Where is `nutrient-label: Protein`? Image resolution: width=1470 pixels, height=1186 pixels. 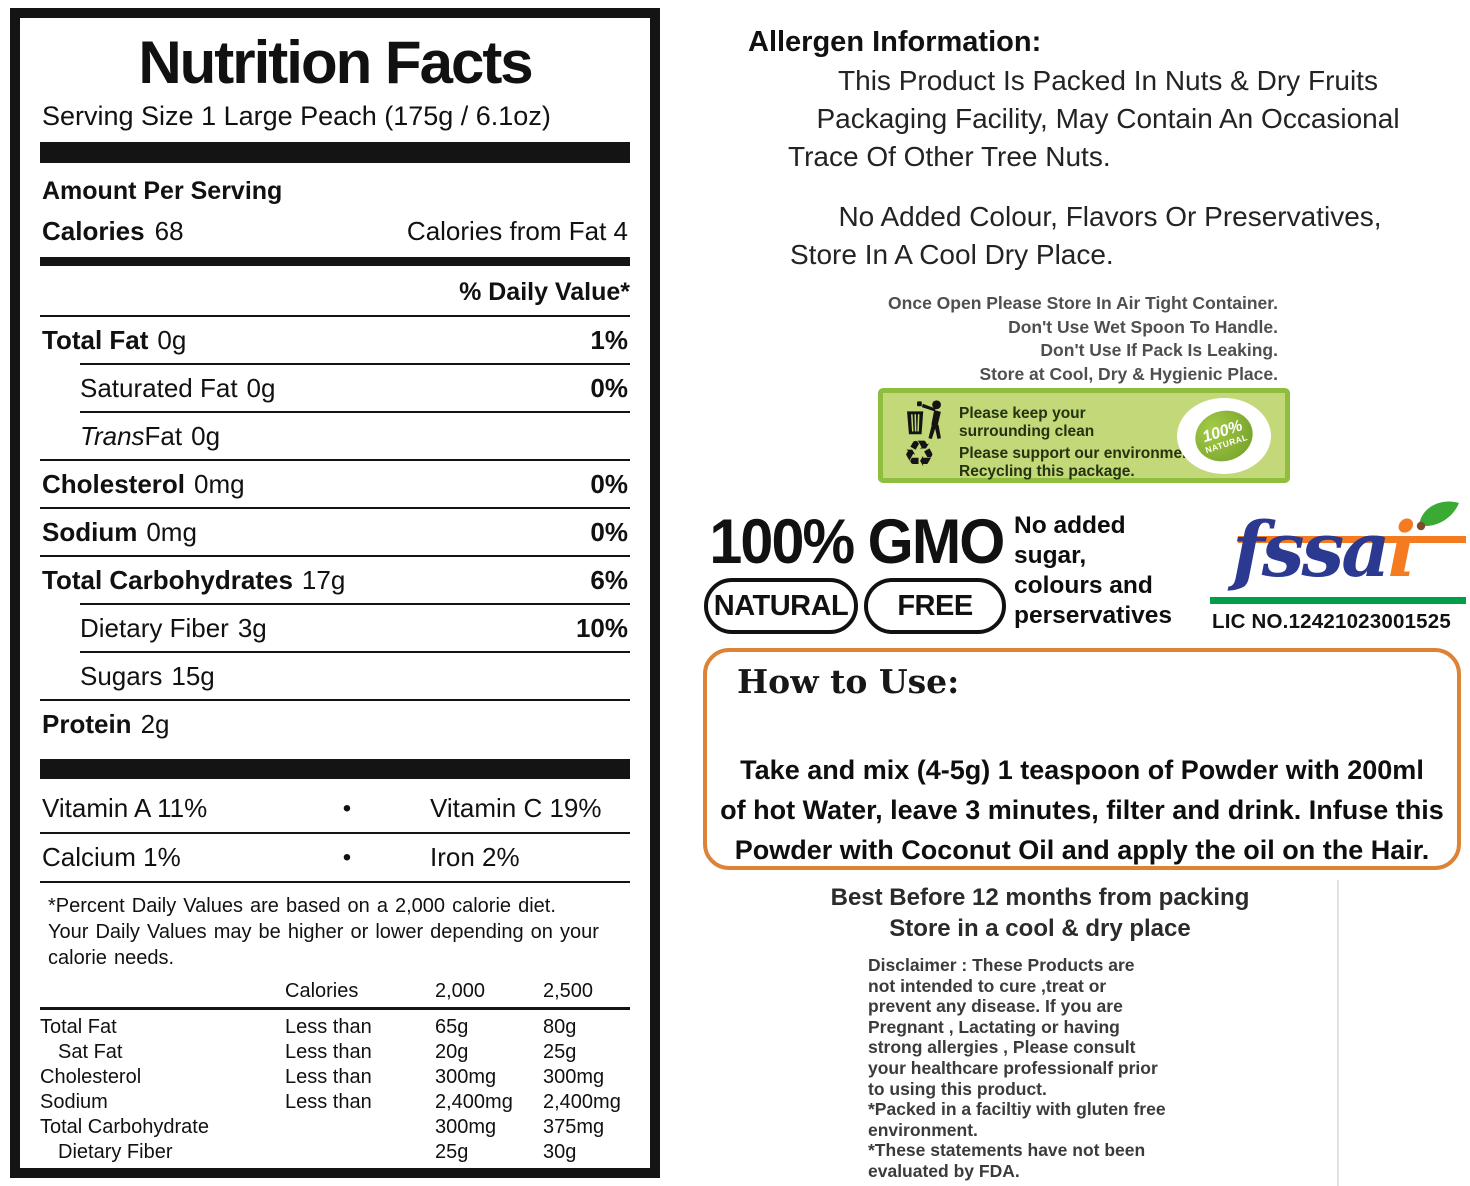 nutrient-label: Protein is located at coordinates (87, 724).